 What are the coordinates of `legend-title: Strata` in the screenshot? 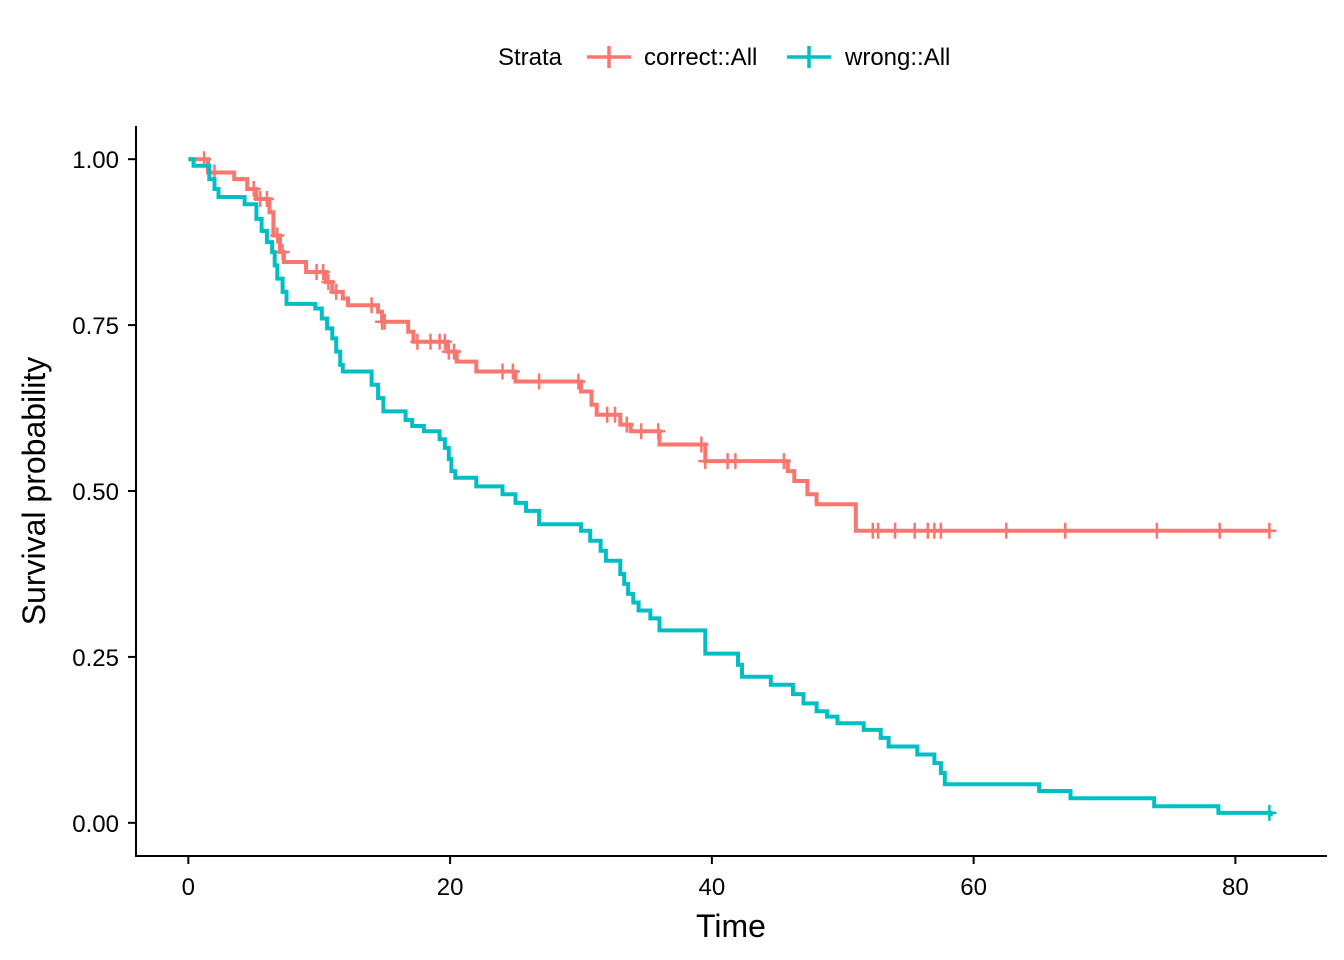 It's located at (530, 57).